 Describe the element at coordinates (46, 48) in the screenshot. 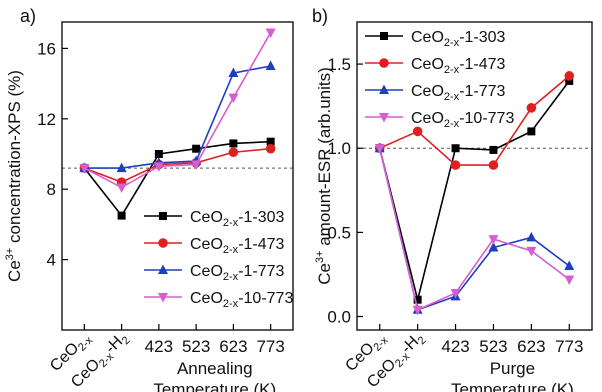

I see `y-tick-label: 16` at that location.